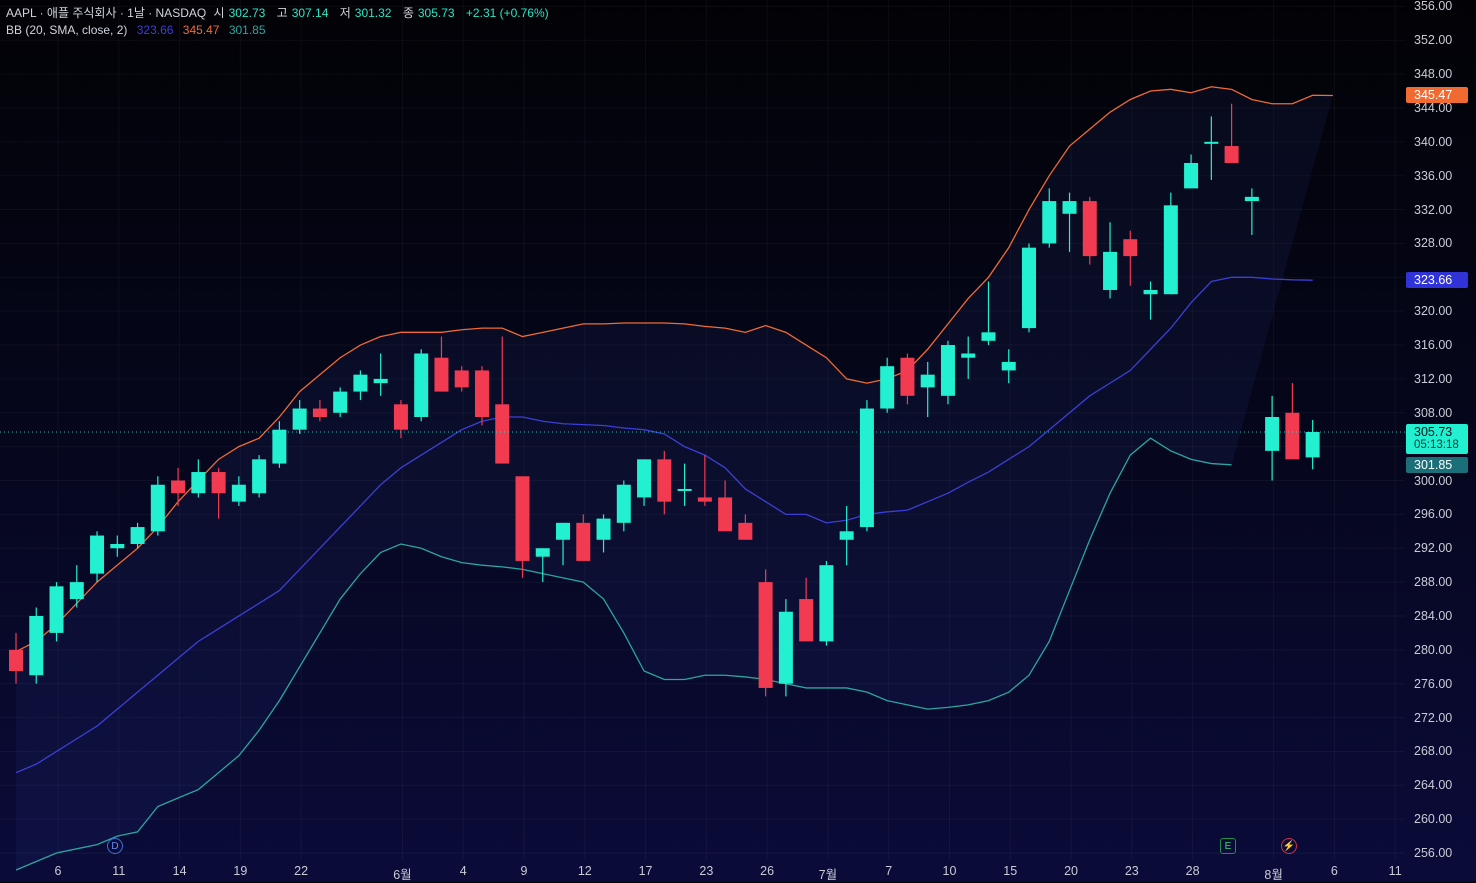 Image resolution: width=1476 pixels, height=883 pixels. I want to click on price-tick-label: 328.00, so click(1433, 243).